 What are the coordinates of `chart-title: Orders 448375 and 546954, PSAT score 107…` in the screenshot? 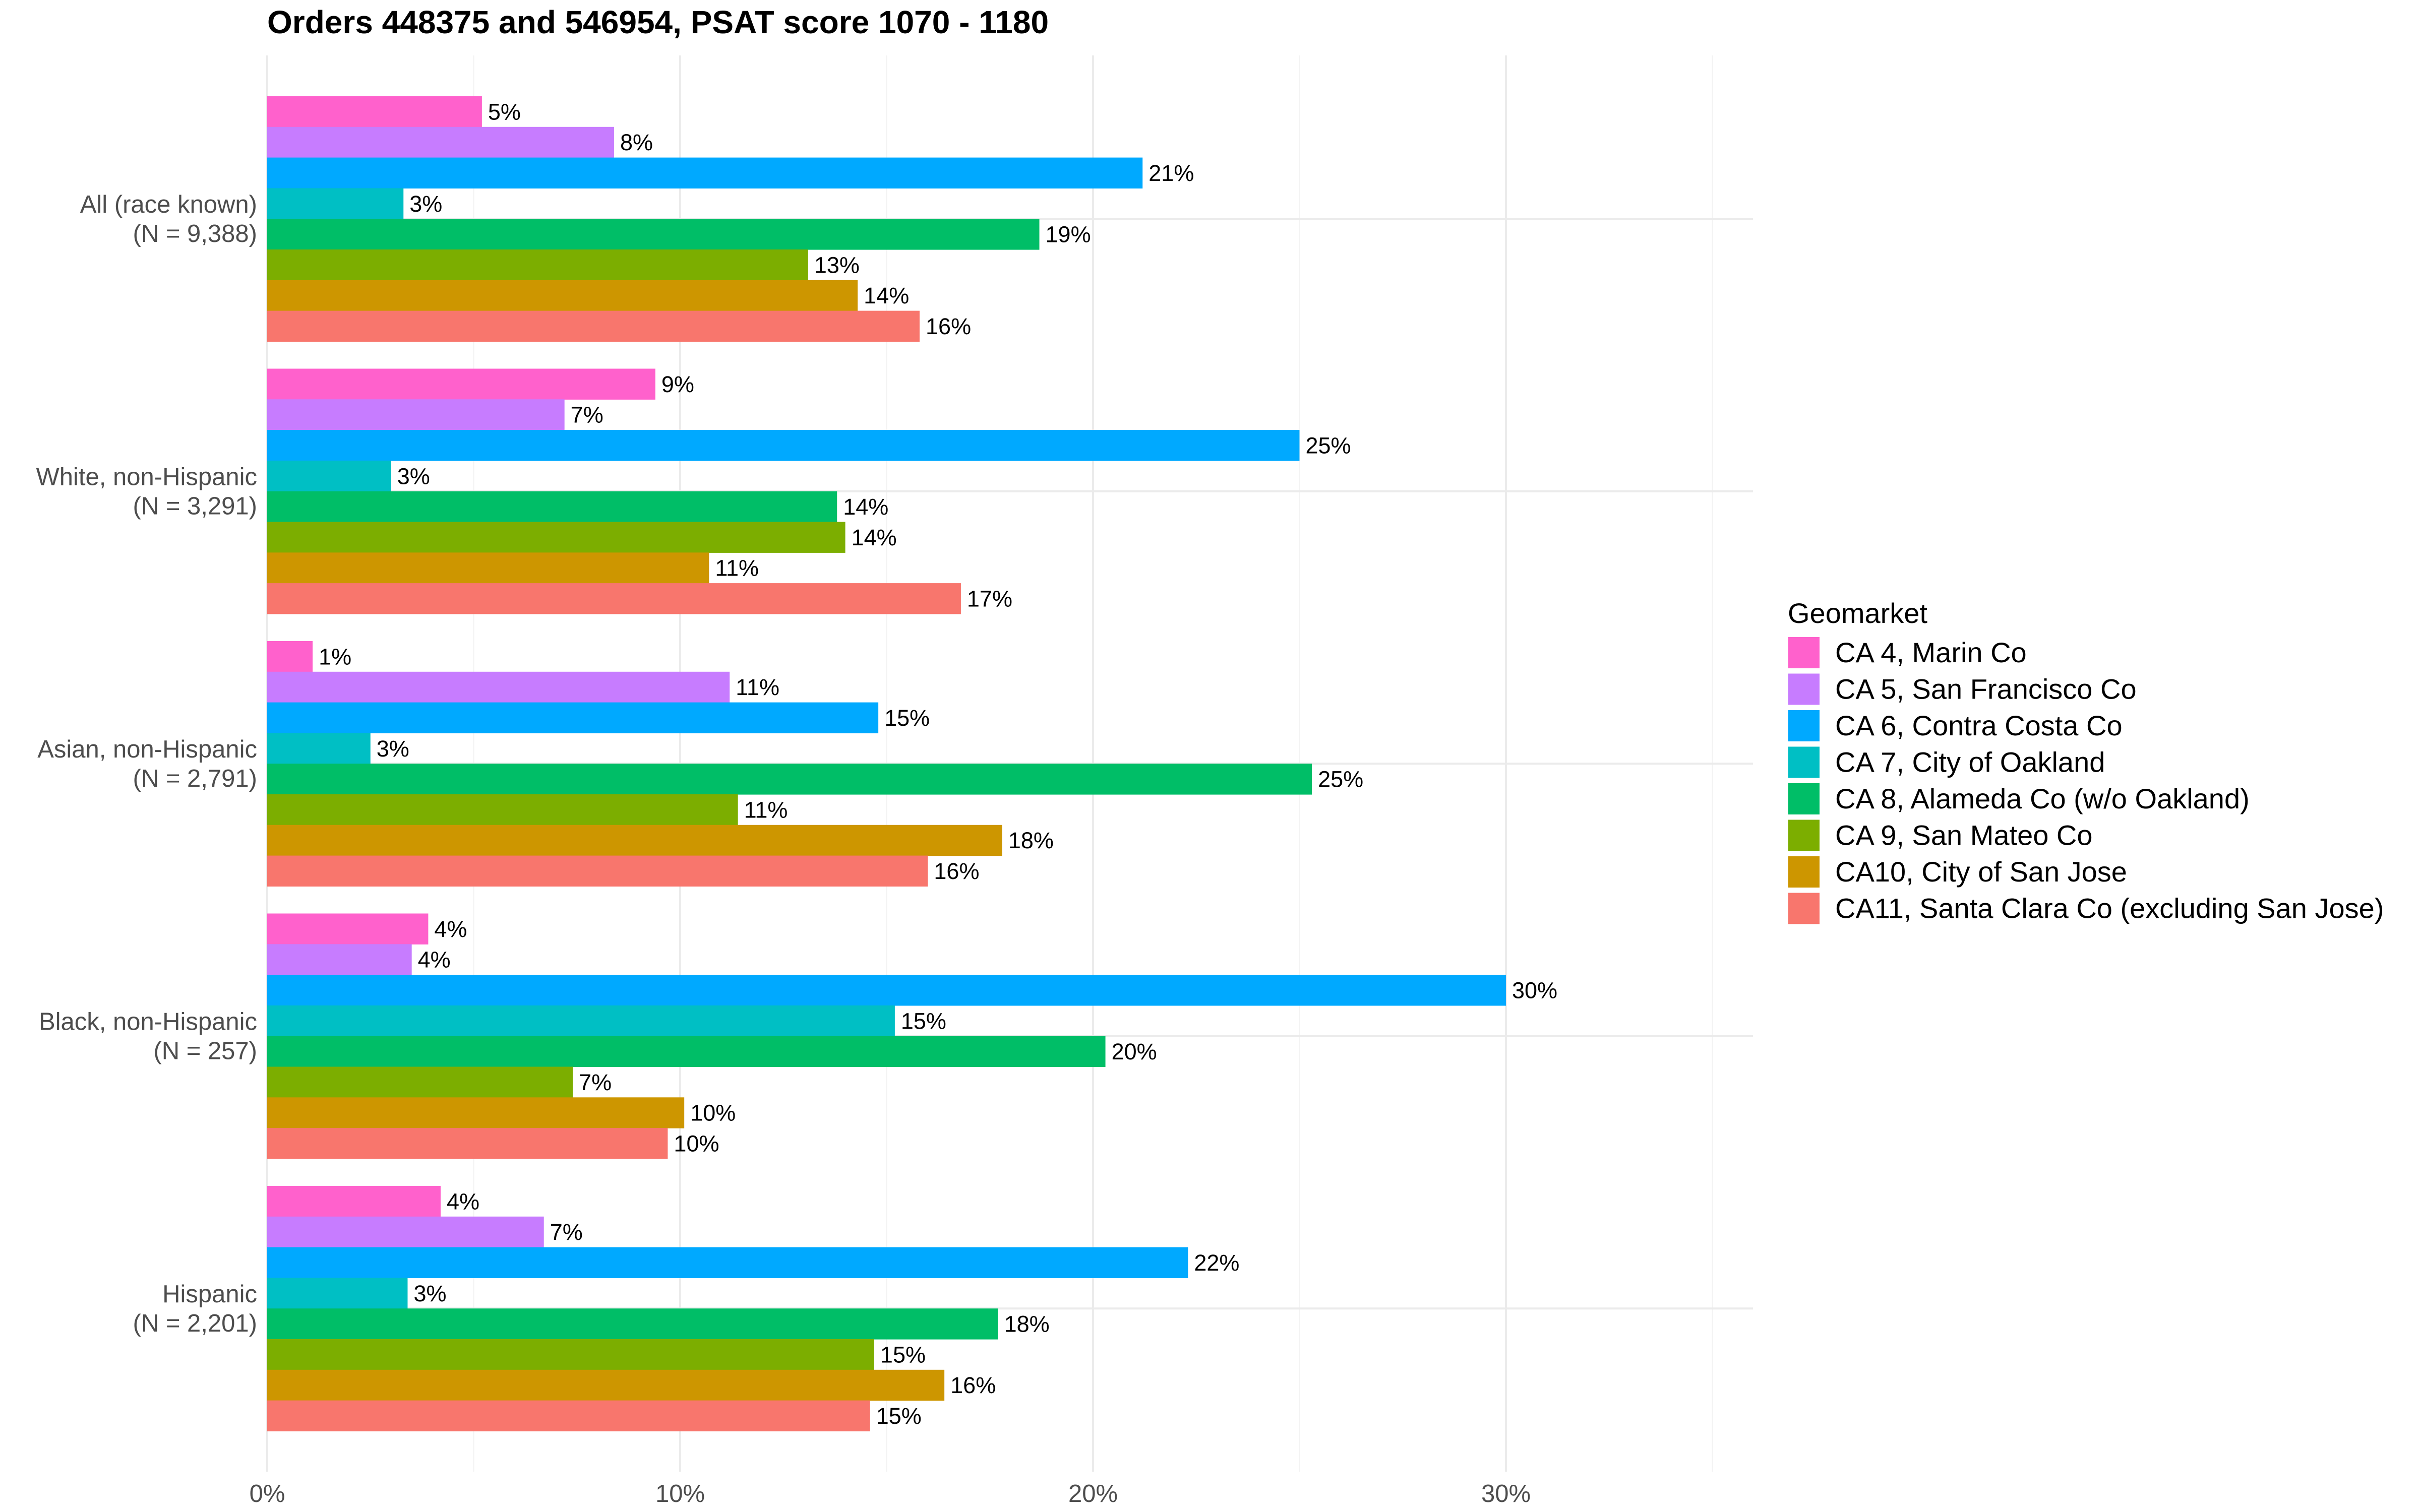 It's located at (658, 22).